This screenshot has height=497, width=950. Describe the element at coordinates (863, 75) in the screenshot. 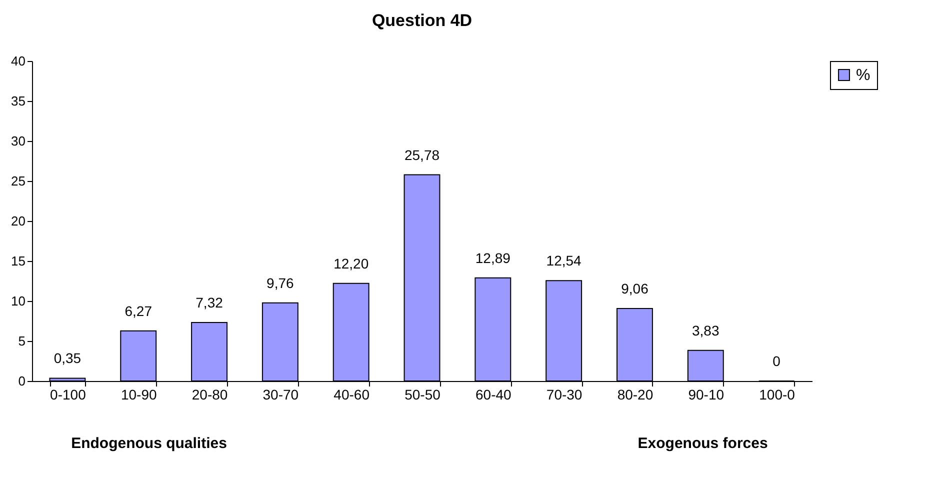

I see `legend-label: %` at that location.